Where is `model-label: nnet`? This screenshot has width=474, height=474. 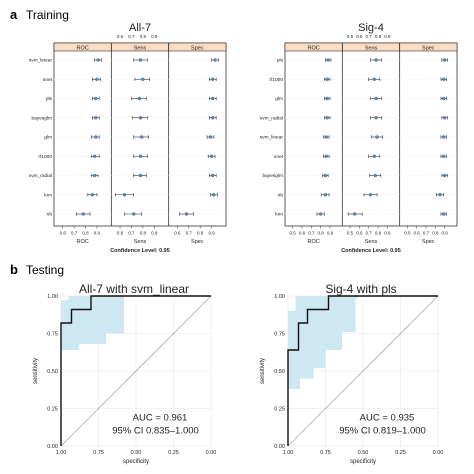 model-label: nnet is located at coordinates (279, 157).